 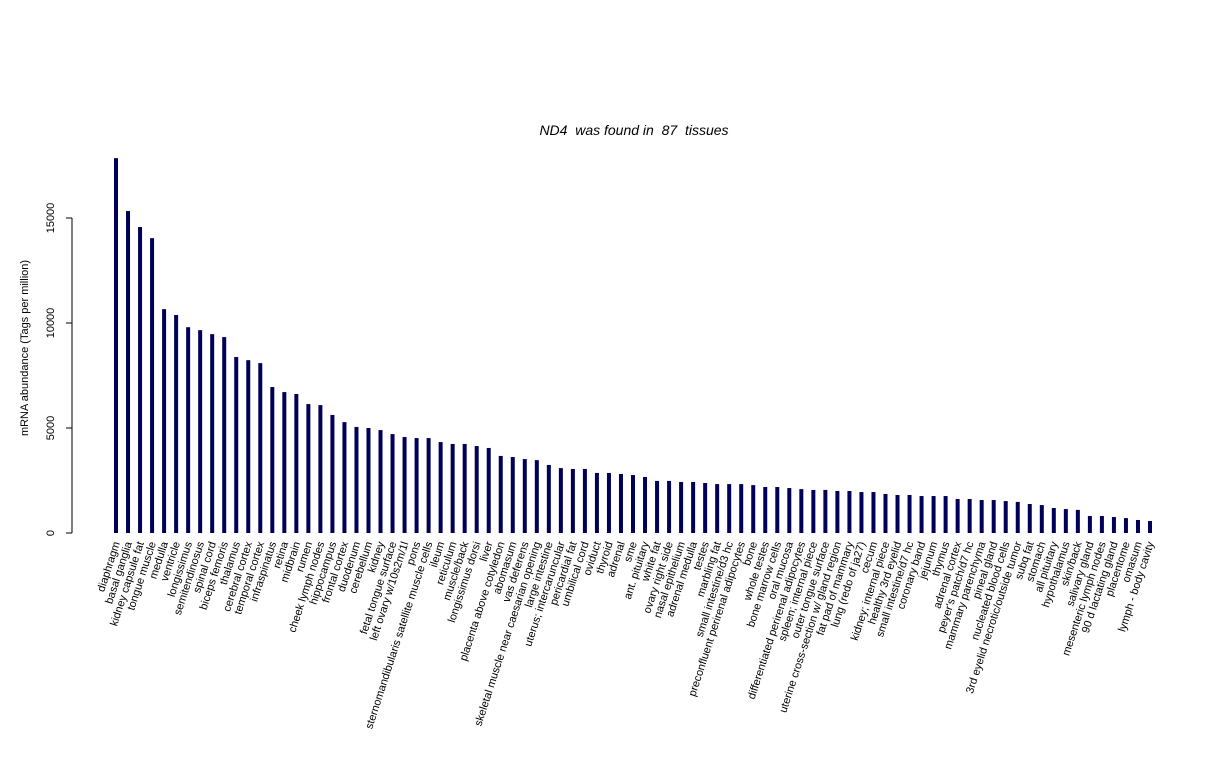 What do you see at coordinates (51, 323) in the screenshot?
I see `y-tick-label: 10000` at bounding box center [51, 323].